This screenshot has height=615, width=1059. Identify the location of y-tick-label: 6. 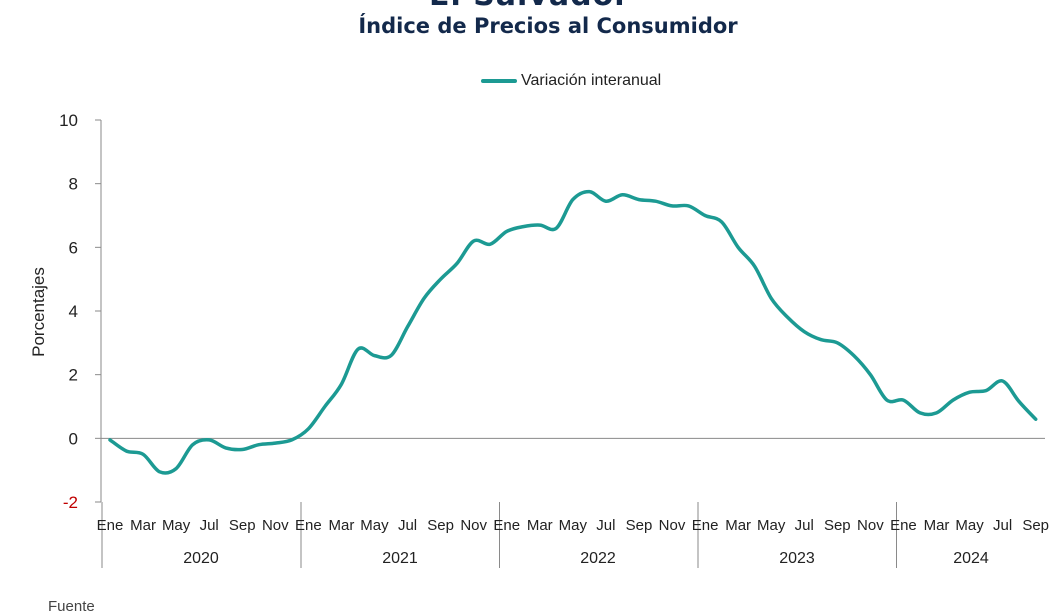
(73, 247).